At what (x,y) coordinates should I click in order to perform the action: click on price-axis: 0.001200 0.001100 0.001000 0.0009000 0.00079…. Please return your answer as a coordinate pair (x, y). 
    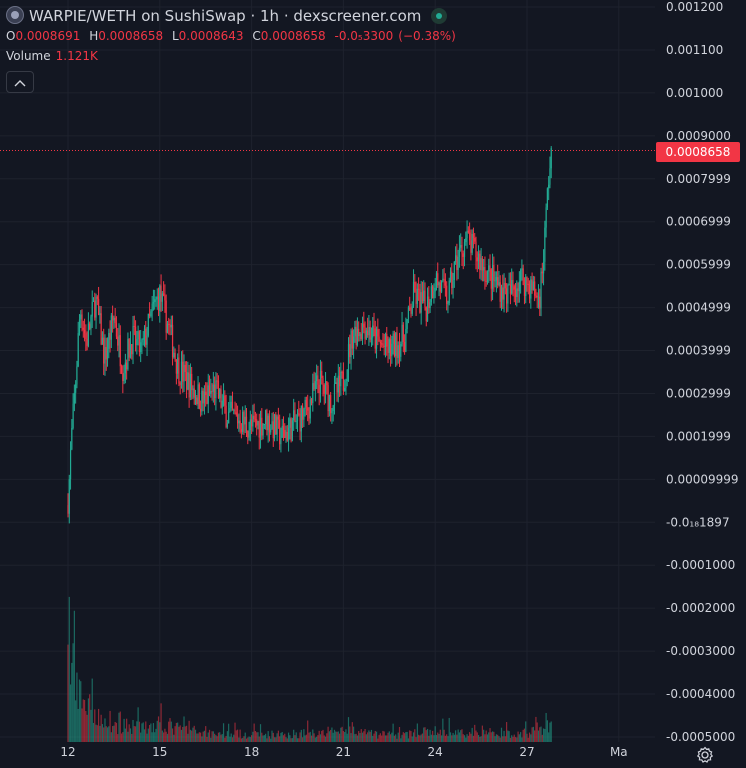
    Looking at the image, I should click on (702, 372).